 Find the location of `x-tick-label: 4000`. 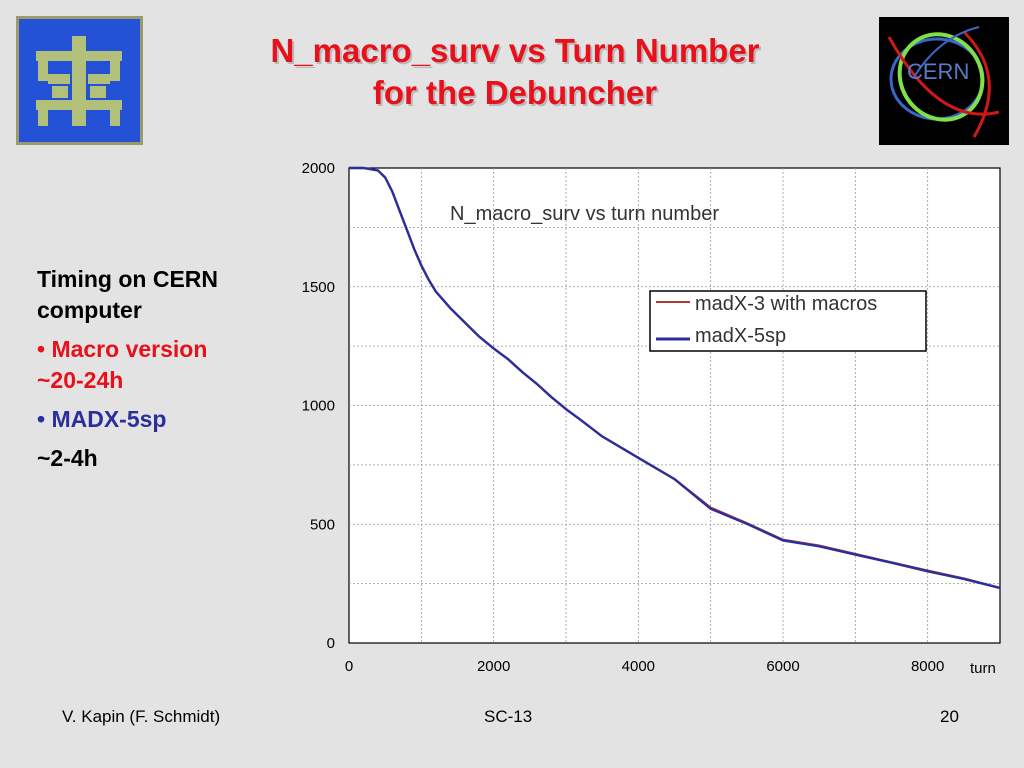

x-tick-label: 4000 is located at coordinates (638, 666).